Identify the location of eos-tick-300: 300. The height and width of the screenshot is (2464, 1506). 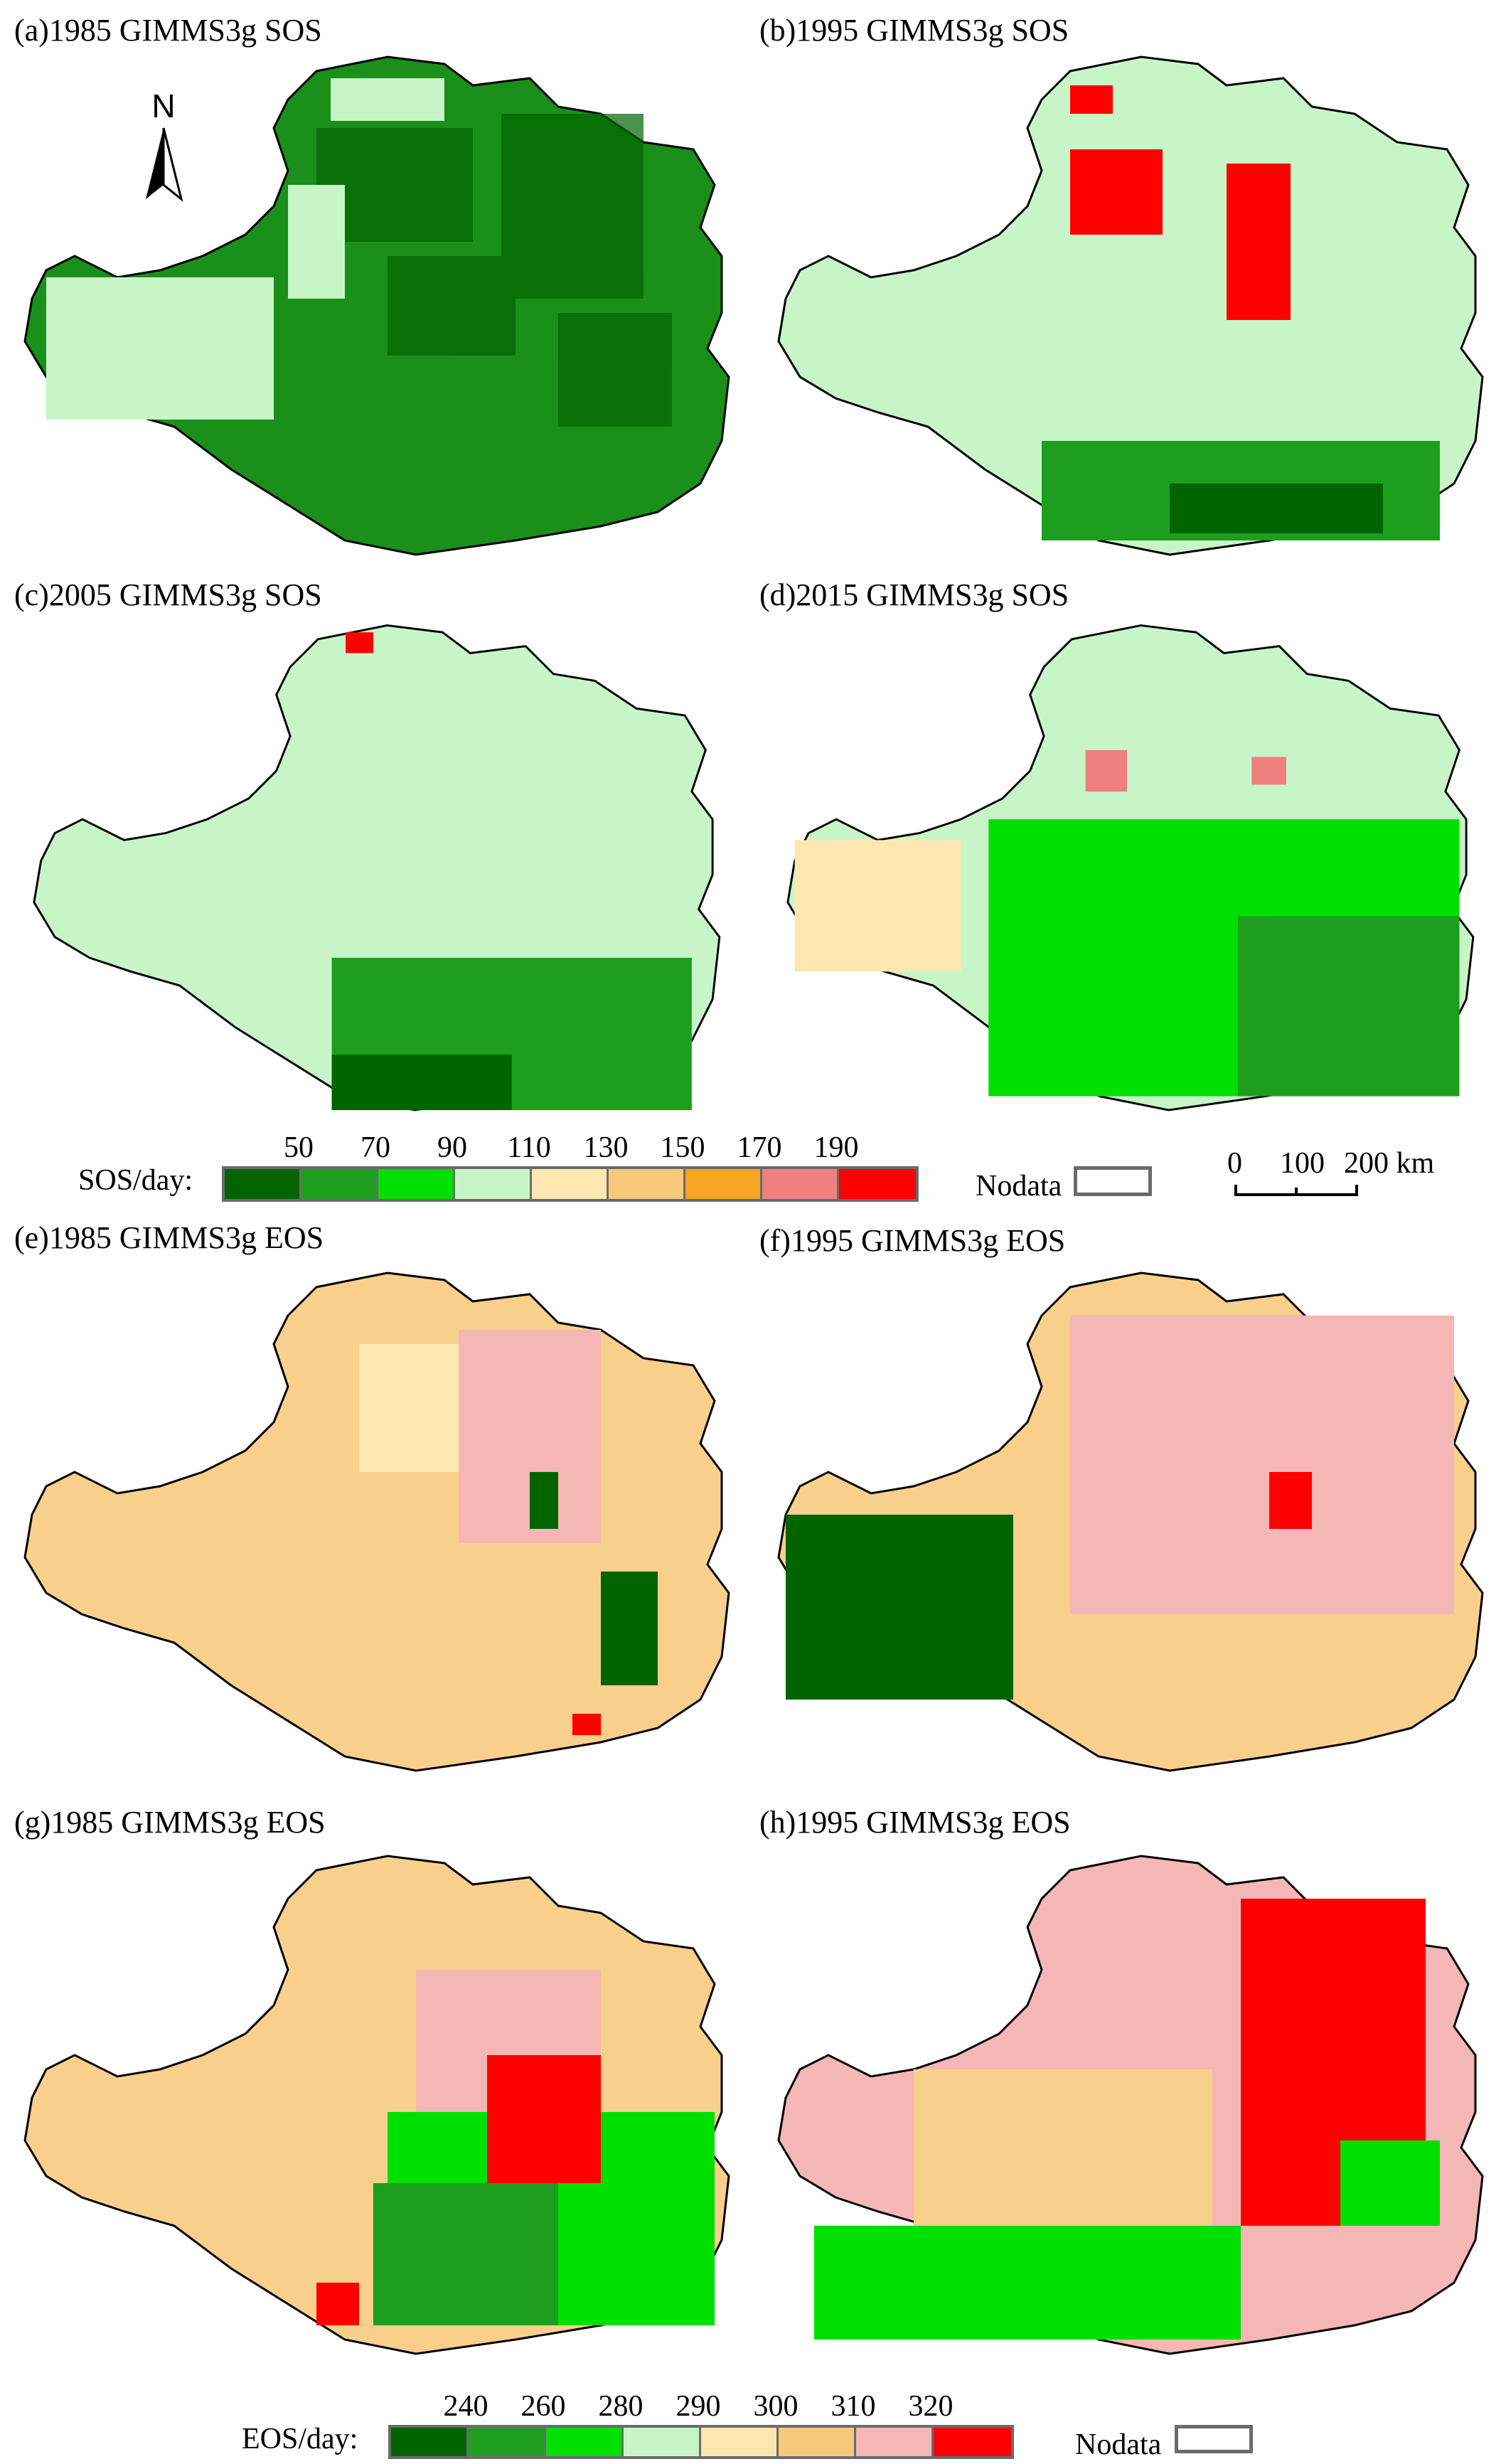
(776, 2406).